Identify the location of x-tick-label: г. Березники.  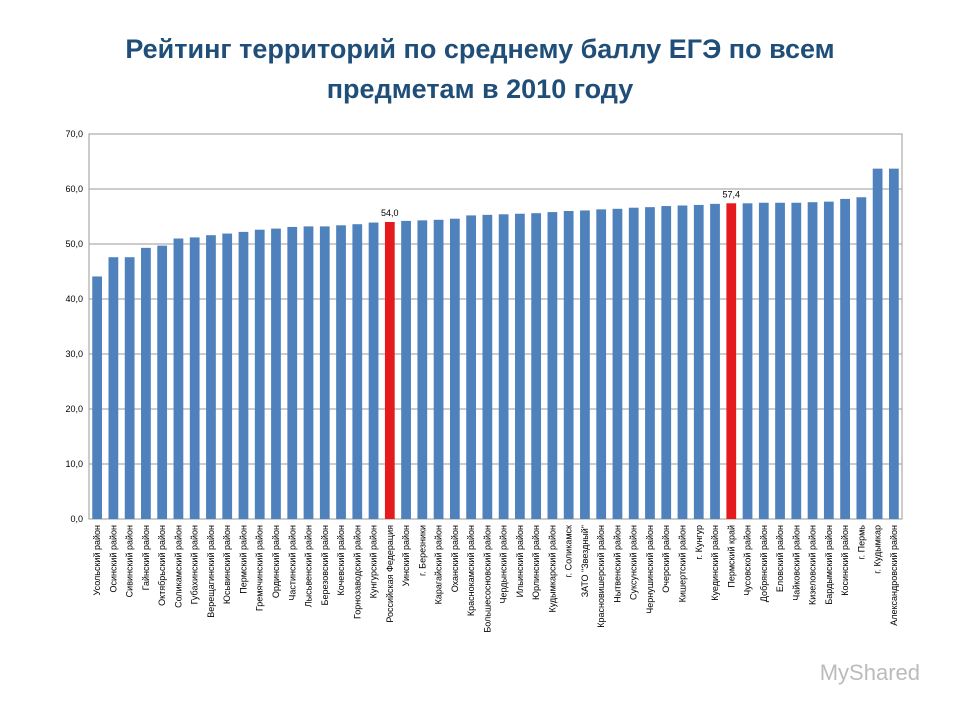
(422, 550).